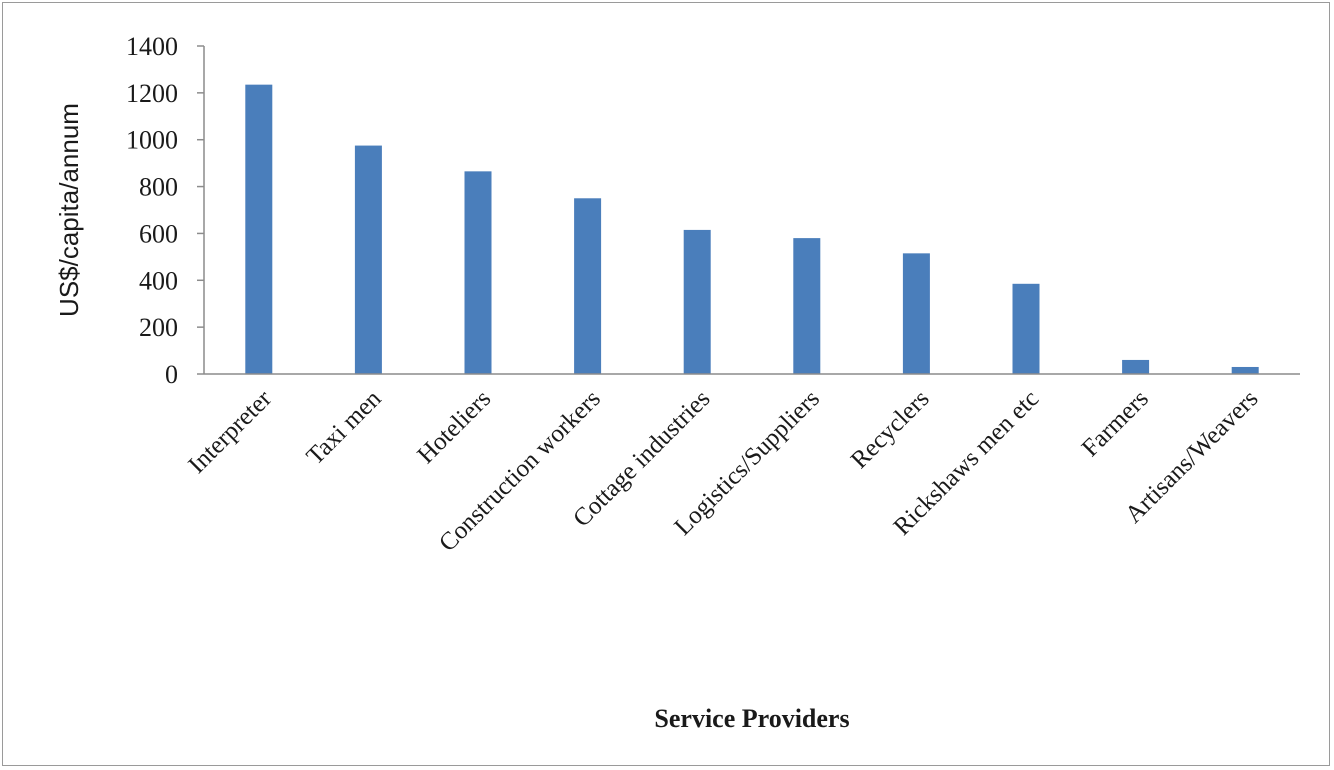 Image resolution: width=1334 pixels, height=770 pixels. What do you see at coordinates (69, 210) in the screenshot?
I see `y-axis-label: US$/capita/annum` at bounding box center [69, 210].